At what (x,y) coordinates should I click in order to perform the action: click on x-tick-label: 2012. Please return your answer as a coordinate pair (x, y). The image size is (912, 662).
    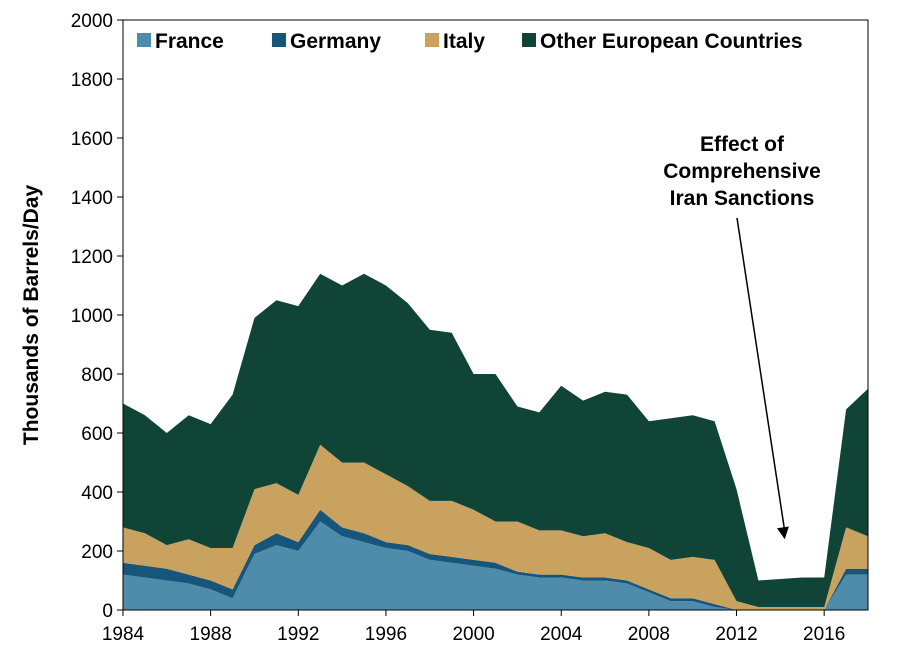
    Looking at the image, I should click on (736, 634).